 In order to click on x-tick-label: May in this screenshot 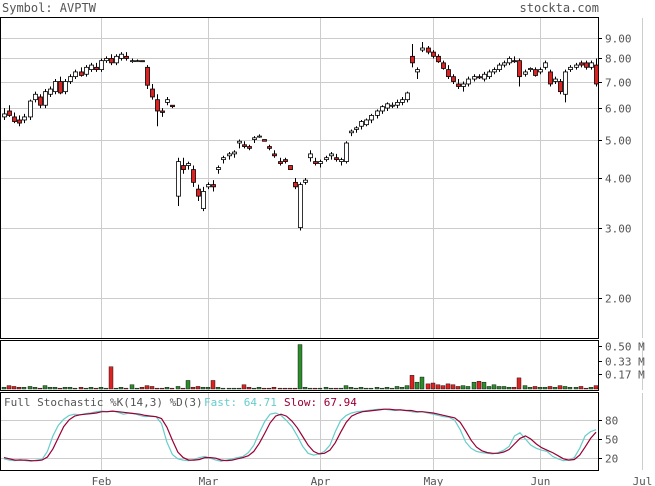, I will do `click(434, 480)`.